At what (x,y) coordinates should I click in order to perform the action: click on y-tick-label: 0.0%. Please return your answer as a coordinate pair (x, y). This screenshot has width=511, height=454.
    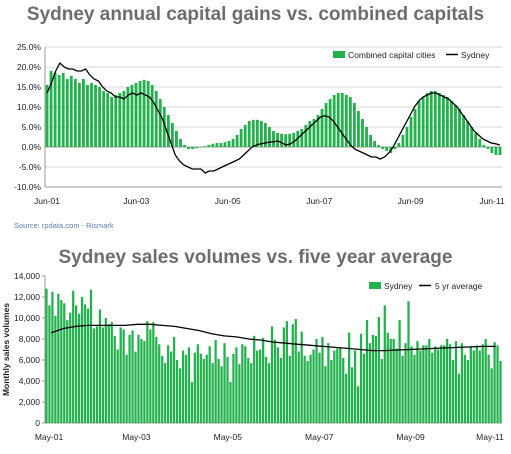
    Looking at the image, I should click on (32, 147).